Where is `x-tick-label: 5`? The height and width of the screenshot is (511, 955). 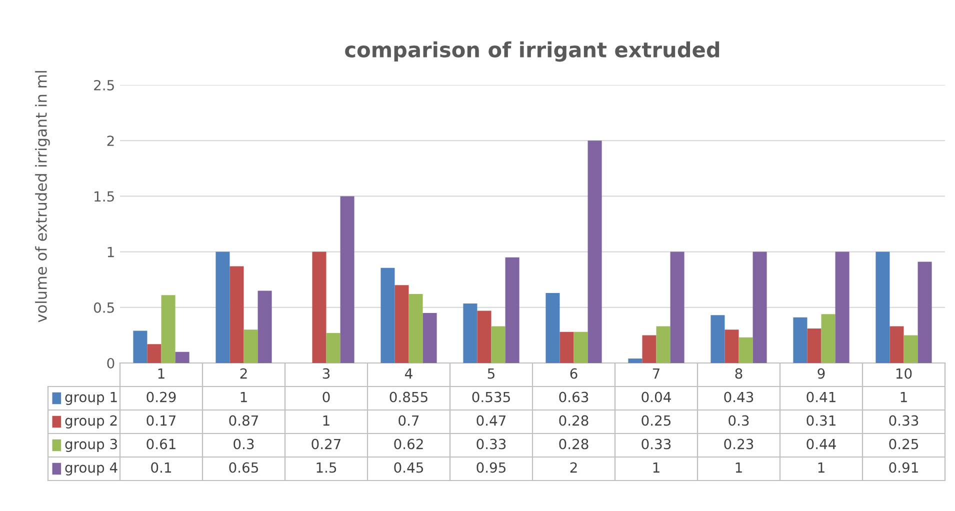 x-tick-label: 5 is located at coordinates (491, 373).